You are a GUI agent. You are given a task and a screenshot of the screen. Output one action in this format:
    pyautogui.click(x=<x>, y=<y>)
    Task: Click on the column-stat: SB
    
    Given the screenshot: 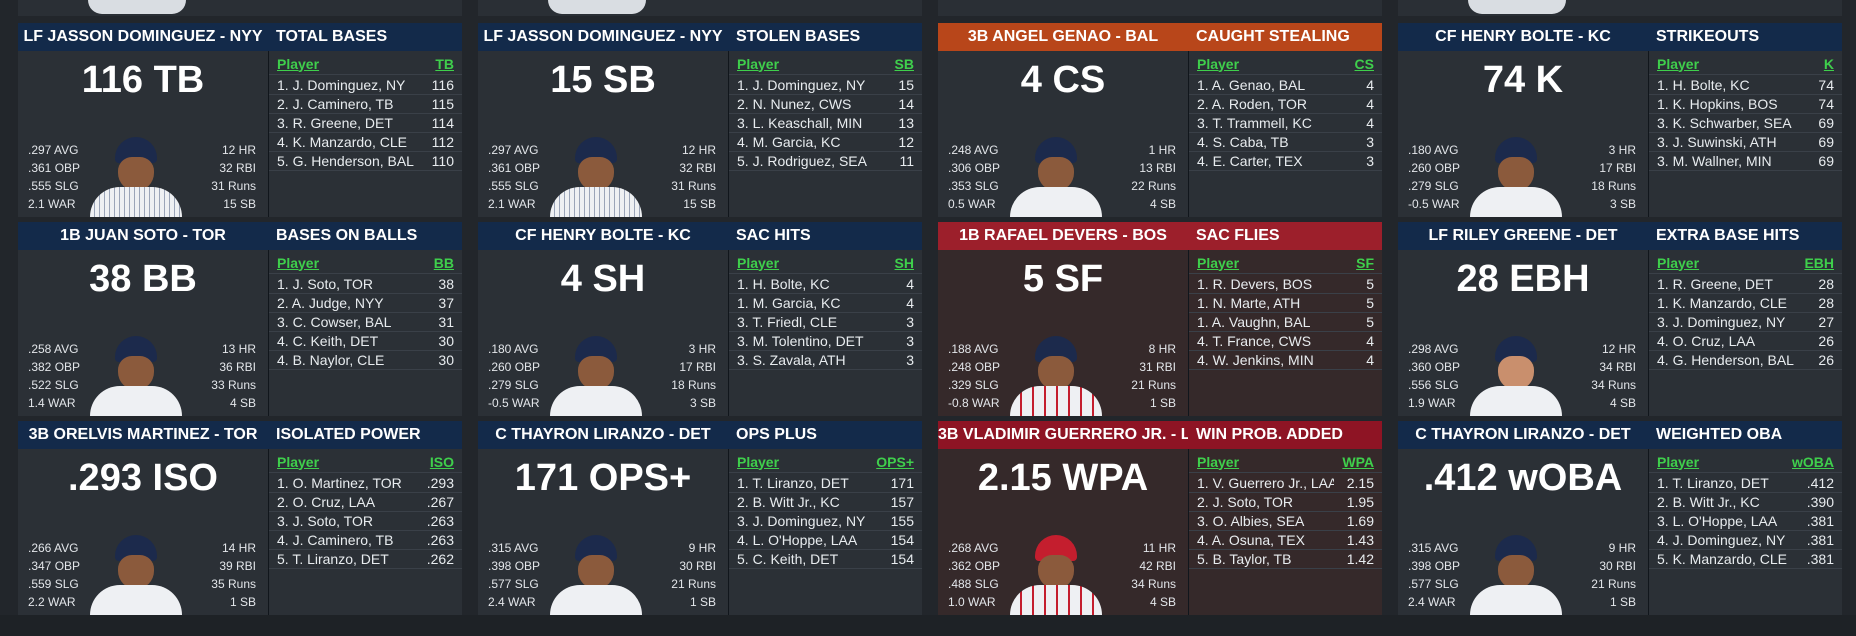 What is the action you would take?
    pyautogui.click(x=904, y=63)
    